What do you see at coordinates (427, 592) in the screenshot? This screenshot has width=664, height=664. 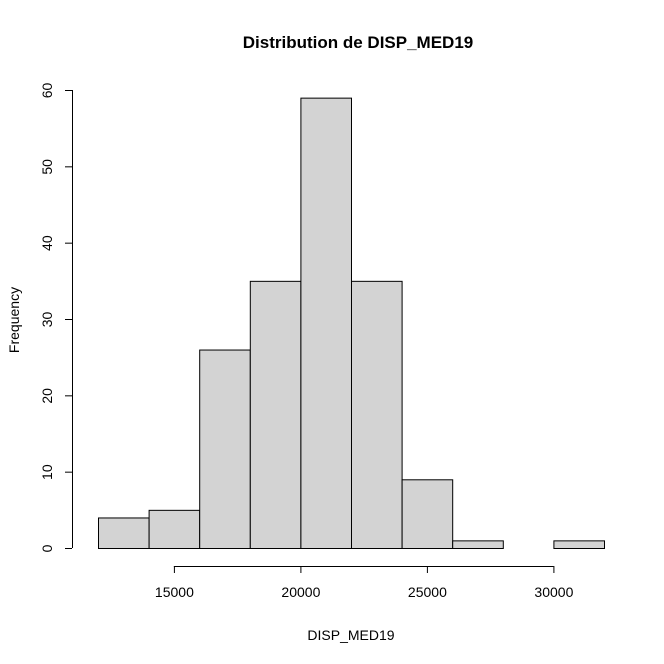 I see `x-tick-label: 25000` at bounding box center [427, 592].